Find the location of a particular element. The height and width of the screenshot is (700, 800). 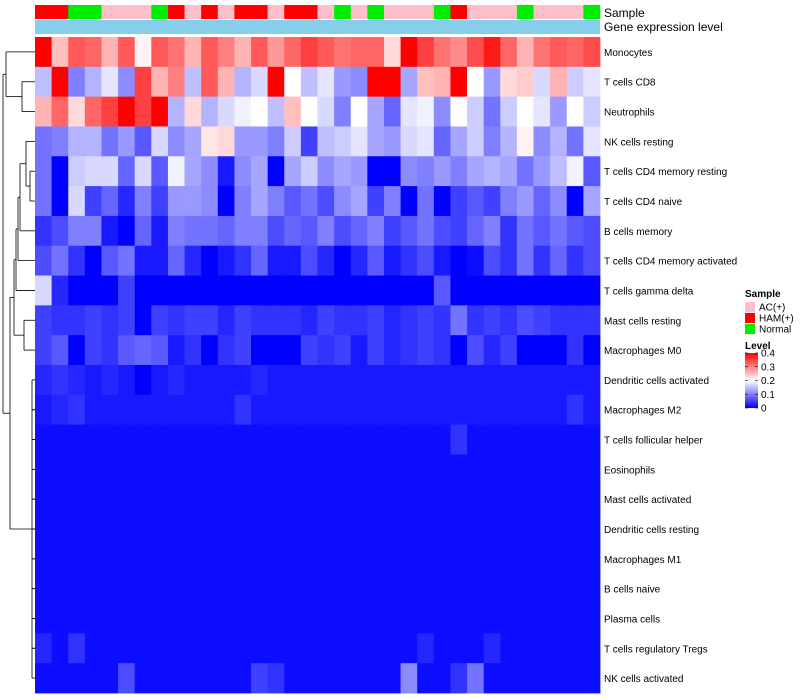

row-label: Dendritic cells activated is located at coordinates (656, 381).